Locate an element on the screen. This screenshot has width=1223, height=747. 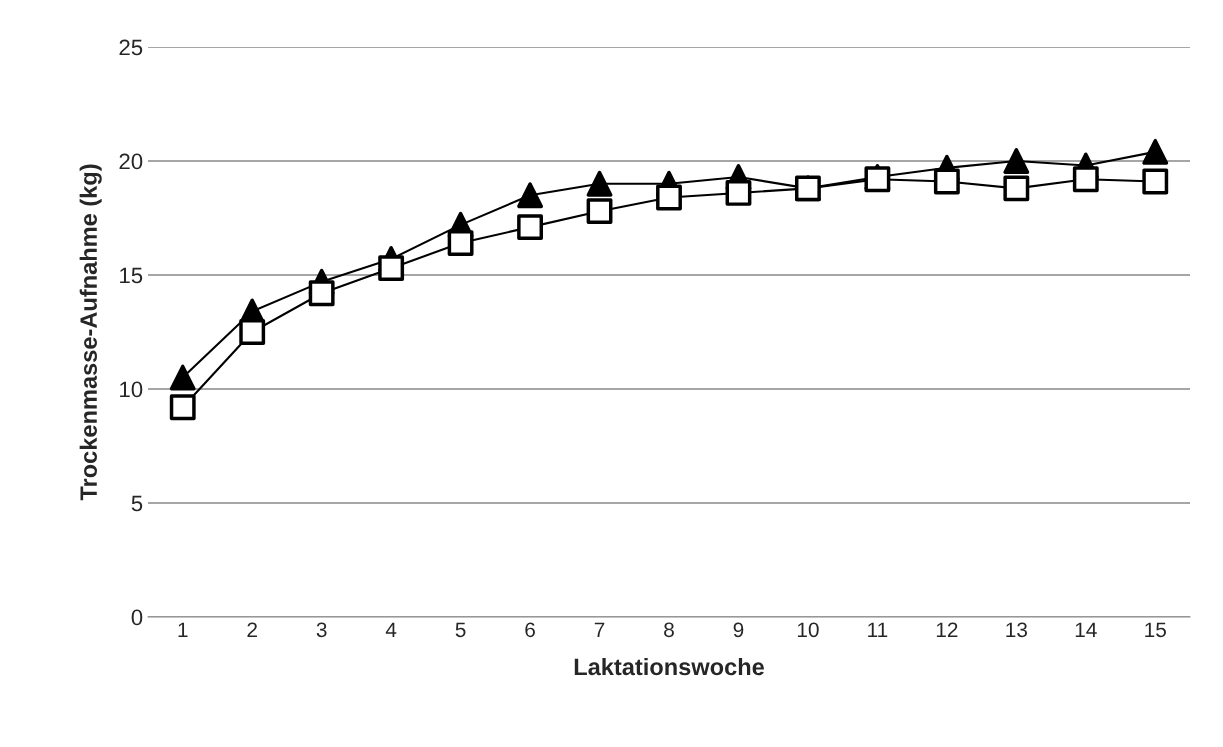
x-tick-label: 2 is located at coordinates (252, 629).